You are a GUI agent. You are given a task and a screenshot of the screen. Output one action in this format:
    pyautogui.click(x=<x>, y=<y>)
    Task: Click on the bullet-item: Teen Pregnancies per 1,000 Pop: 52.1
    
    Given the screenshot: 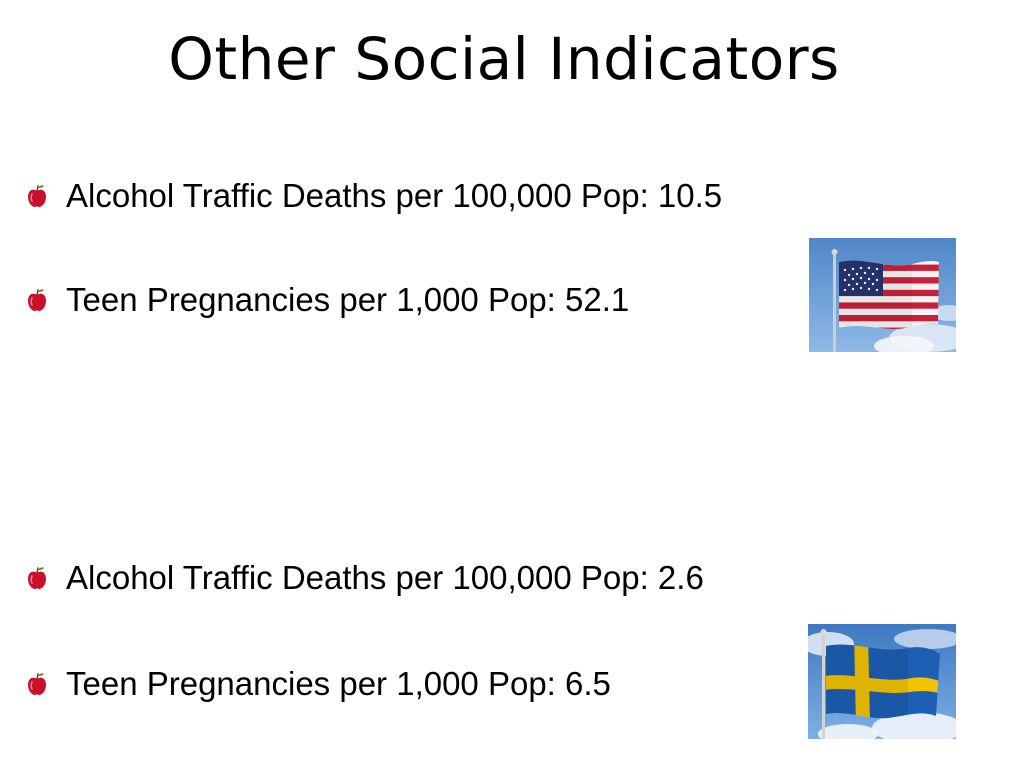 What is the action you would take?
    pyautogui.click(x=327, y=300)
    